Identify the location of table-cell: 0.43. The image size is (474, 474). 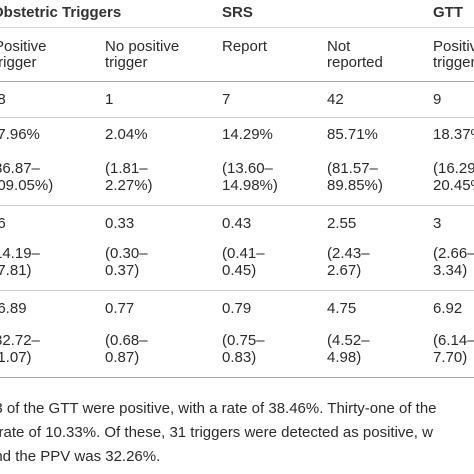
(237, 223).